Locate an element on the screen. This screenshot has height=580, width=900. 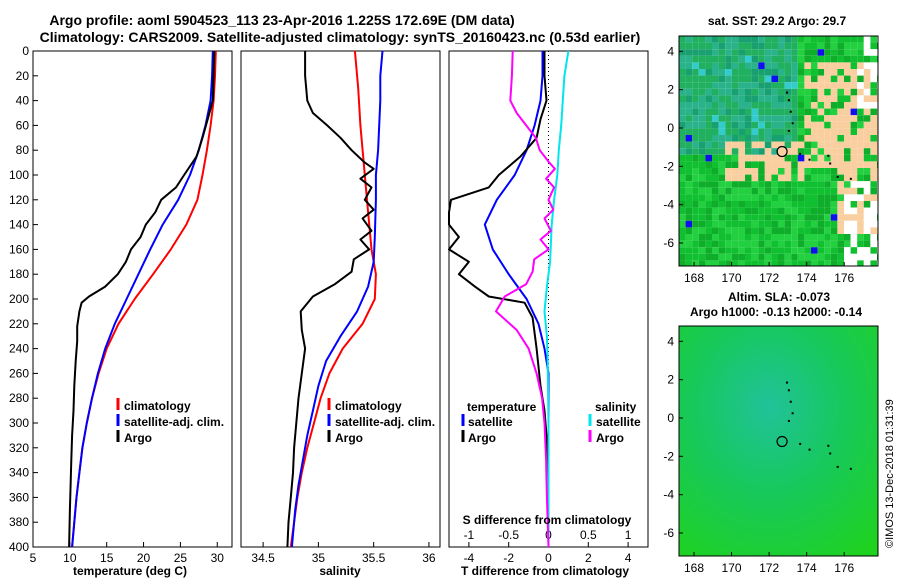
sla-map-lat-ticks: 4 2 0 -2 -4 -6 is located at coordinates (673, 437).